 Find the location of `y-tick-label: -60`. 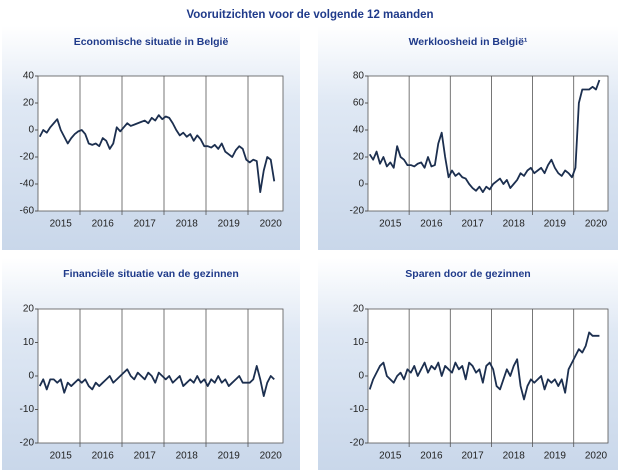

y-tick-label: -60 is located at coordinates (27, 211).